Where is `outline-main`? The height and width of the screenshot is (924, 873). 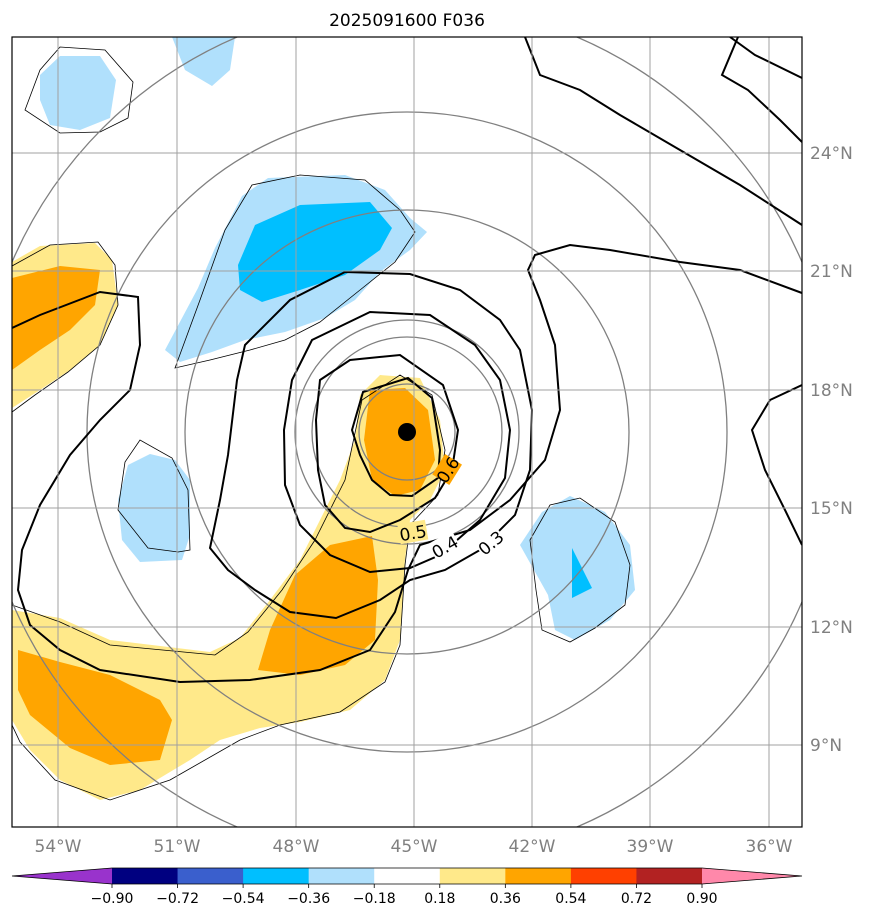
outline-main is located at coordinates (295, 271).